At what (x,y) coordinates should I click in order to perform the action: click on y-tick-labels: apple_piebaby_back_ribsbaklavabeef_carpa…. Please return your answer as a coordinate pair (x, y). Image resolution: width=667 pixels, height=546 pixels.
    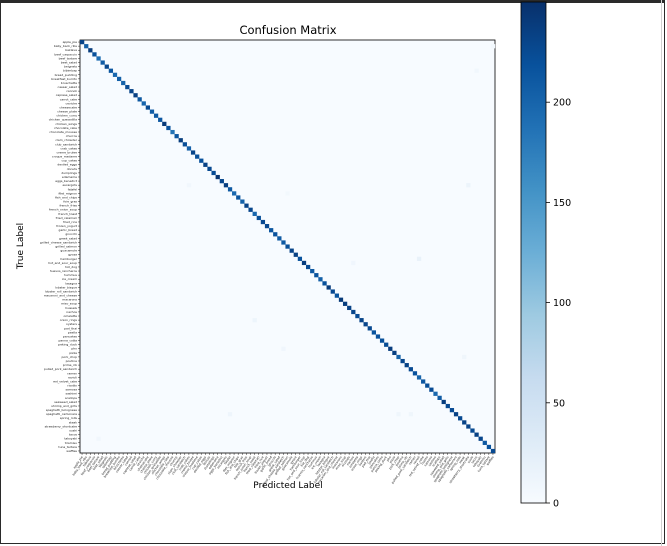
    Looking at the image, I should click on (60, 246).